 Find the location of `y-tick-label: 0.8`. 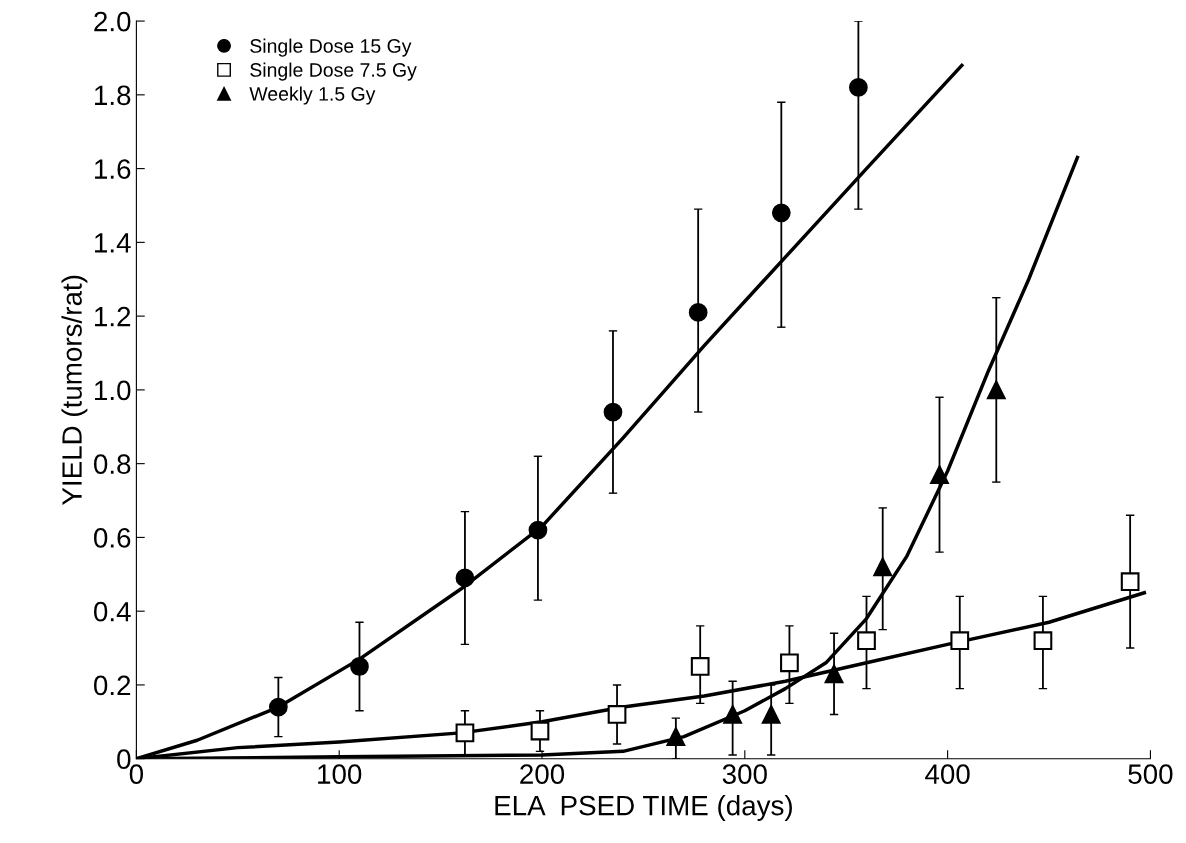

y-tick-label: 0.8 is located at coordinates (112, 464).